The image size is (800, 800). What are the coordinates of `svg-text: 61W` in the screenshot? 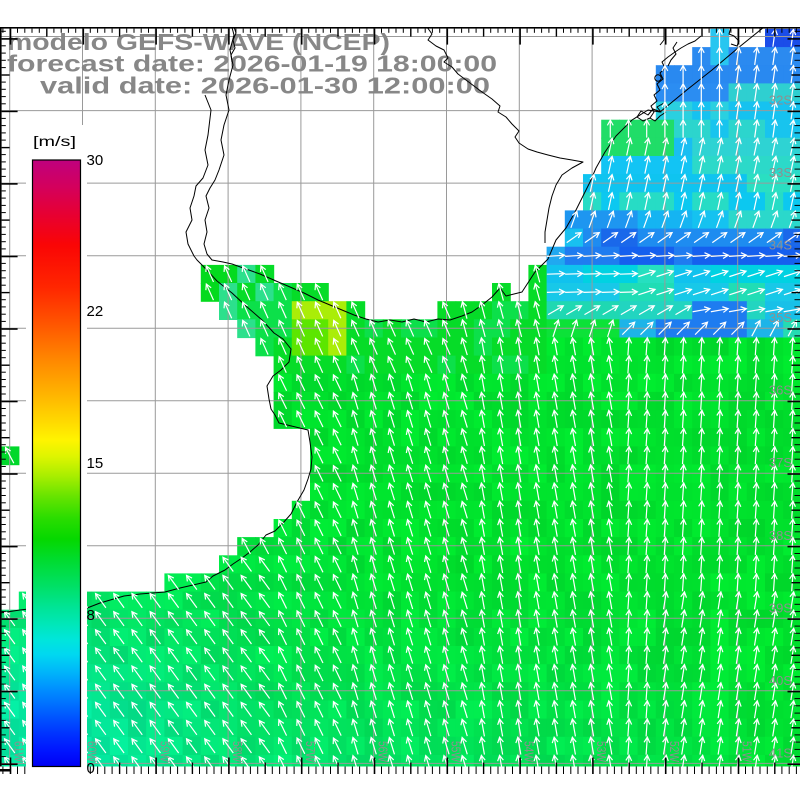 It's located at (19, 751).